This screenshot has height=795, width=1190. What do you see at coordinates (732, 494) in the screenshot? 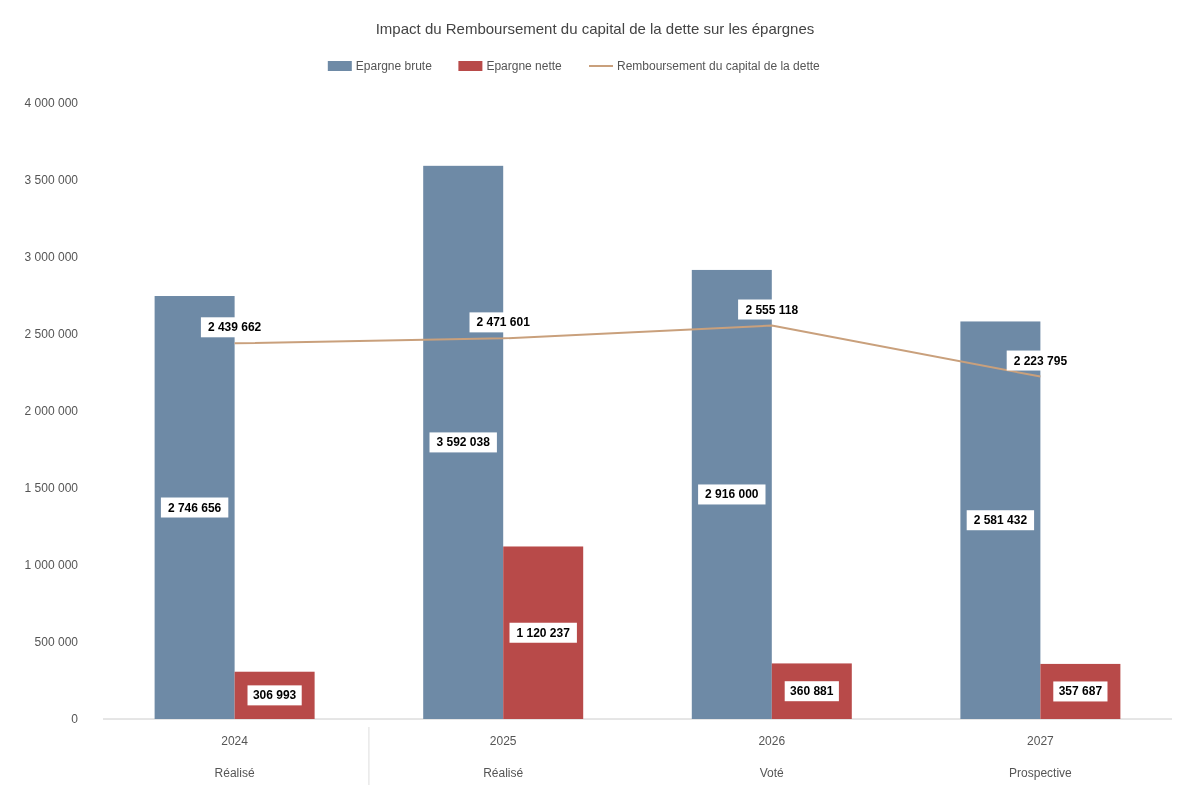
I see `data-label: 2 916 000` at bounding box center [732, 494].